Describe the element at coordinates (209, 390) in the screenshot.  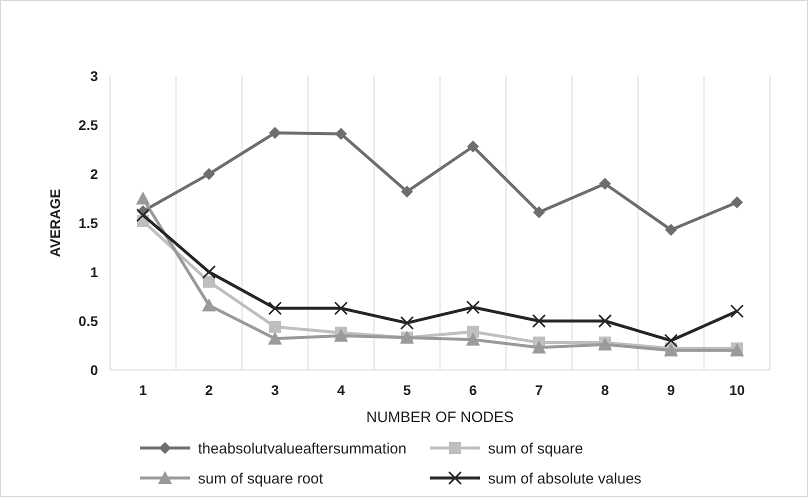
I see `x-tick-label: 2` at that location.